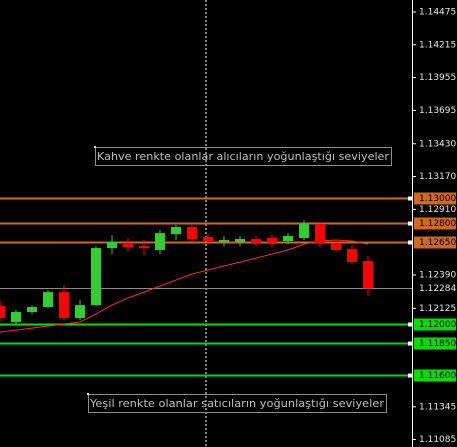 This screenshot has height=447, width=457. What do you see at coordinates (437, 199) in the screenshot?
I see `level-label: 1.13000` at bounding box center [437, 199].